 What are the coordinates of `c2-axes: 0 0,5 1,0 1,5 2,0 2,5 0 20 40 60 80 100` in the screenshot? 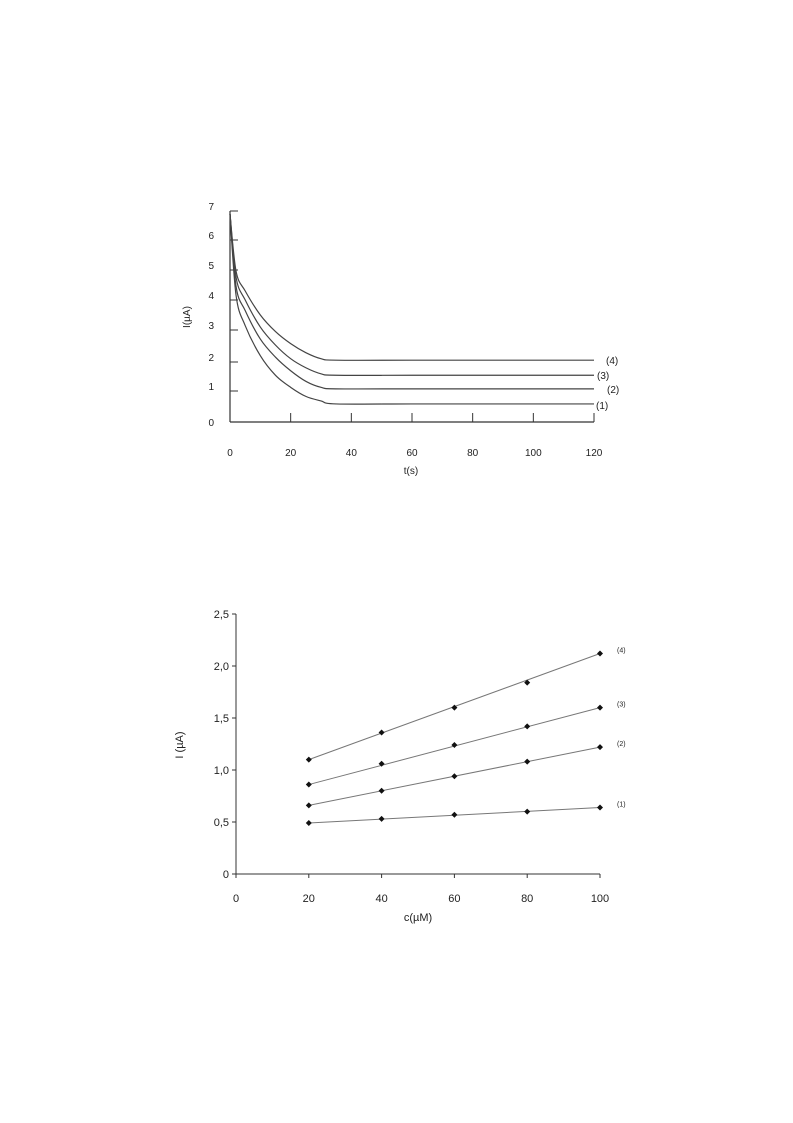 It's located at (411, 757).